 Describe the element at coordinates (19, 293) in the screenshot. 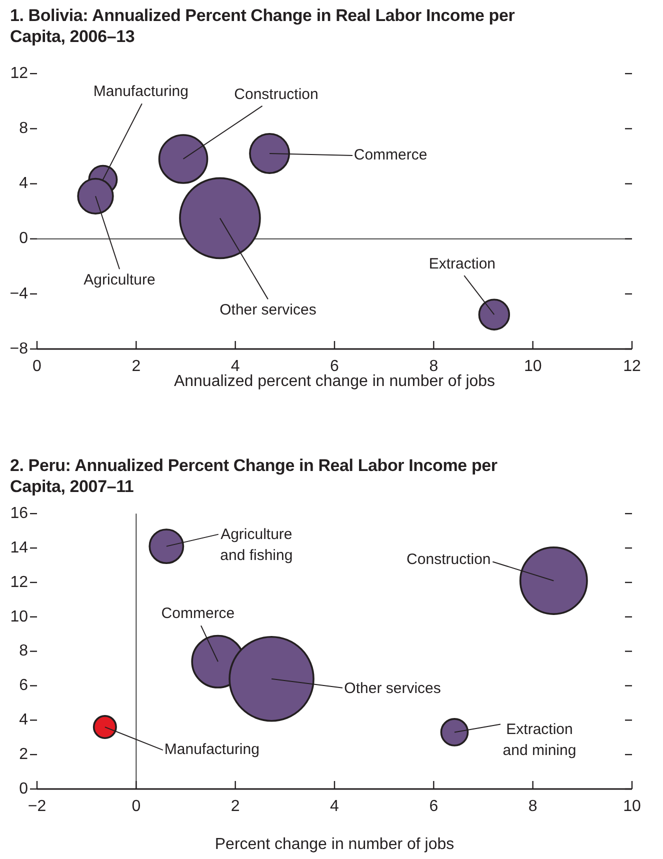

I see `y-tick-label: −4` at that location.